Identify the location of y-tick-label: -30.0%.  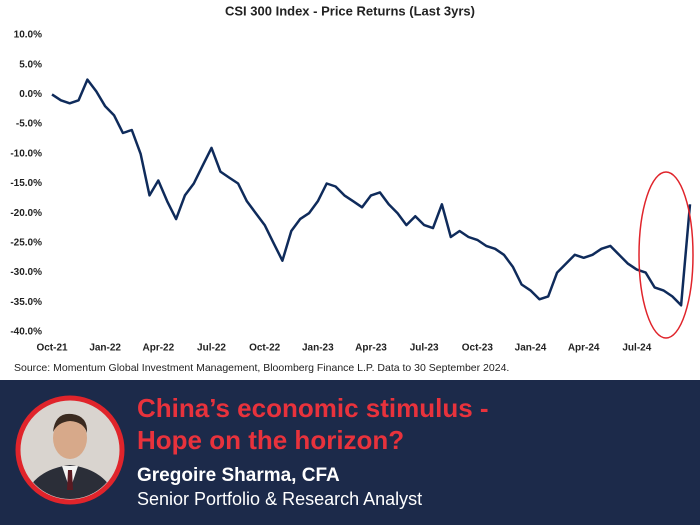
(26, 272).